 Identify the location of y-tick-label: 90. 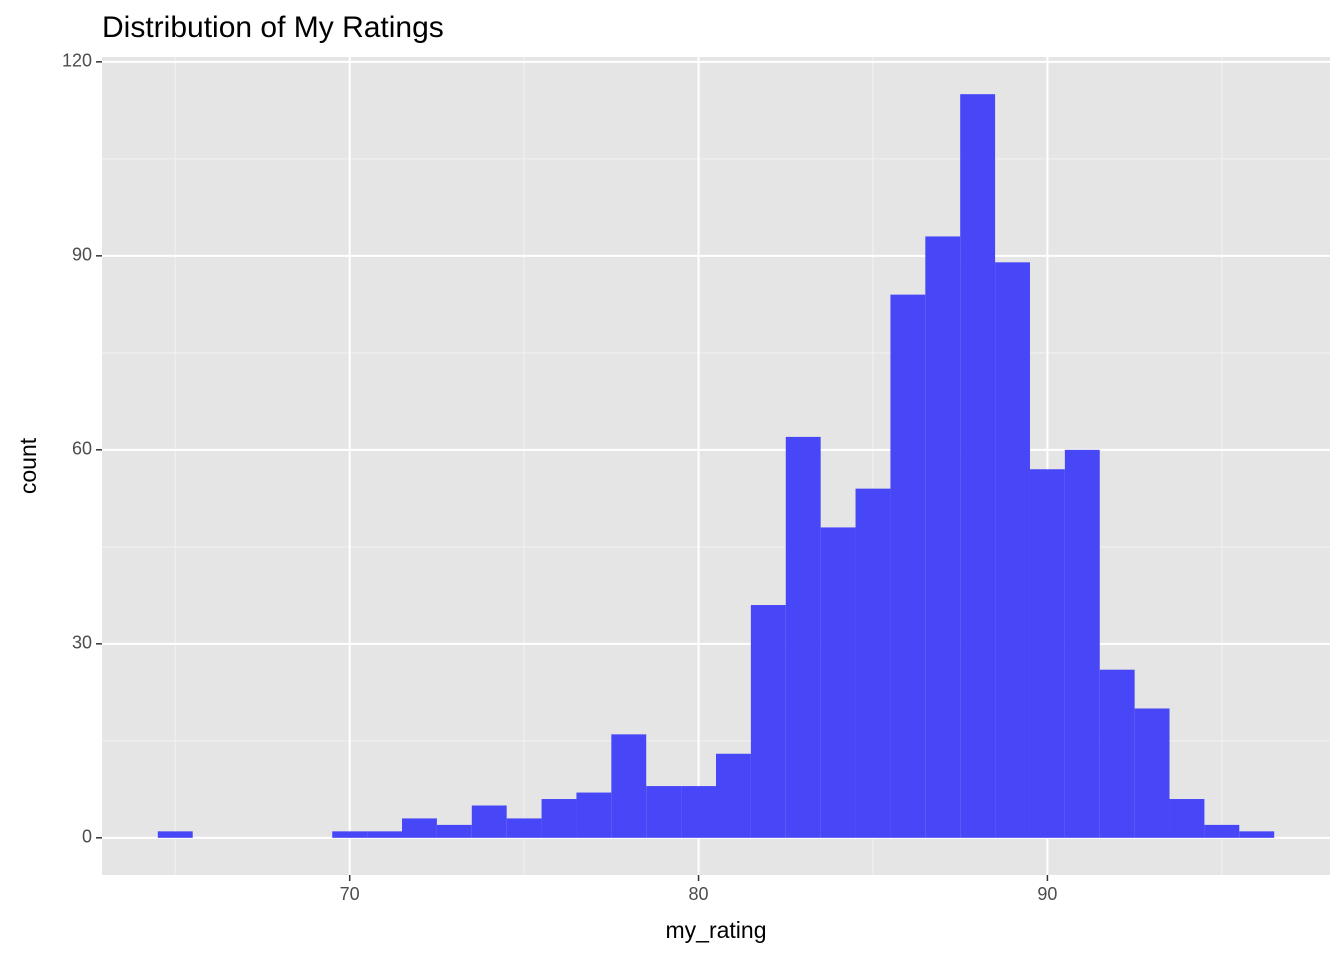
(82, 255).